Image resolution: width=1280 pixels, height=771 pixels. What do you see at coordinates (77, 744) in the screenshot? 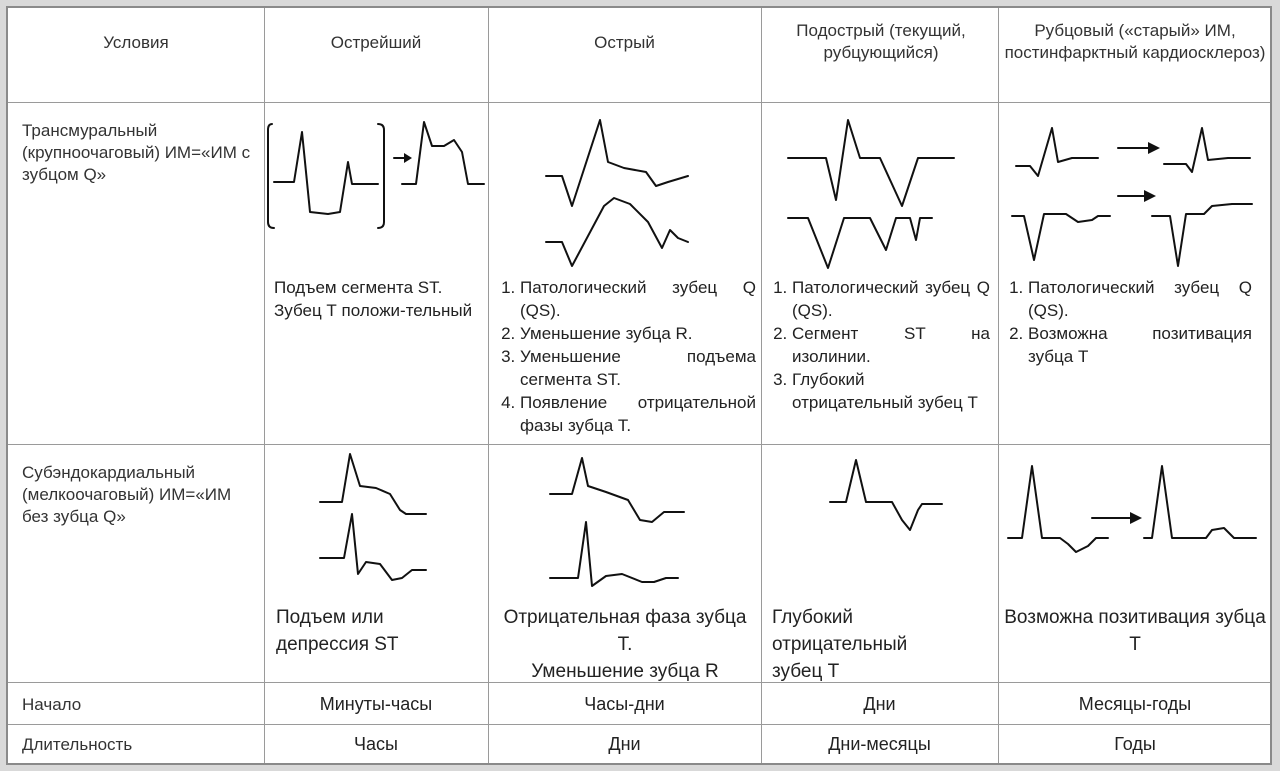
I see `row-label-duration: Длительность` at bounding box center [77, 744].